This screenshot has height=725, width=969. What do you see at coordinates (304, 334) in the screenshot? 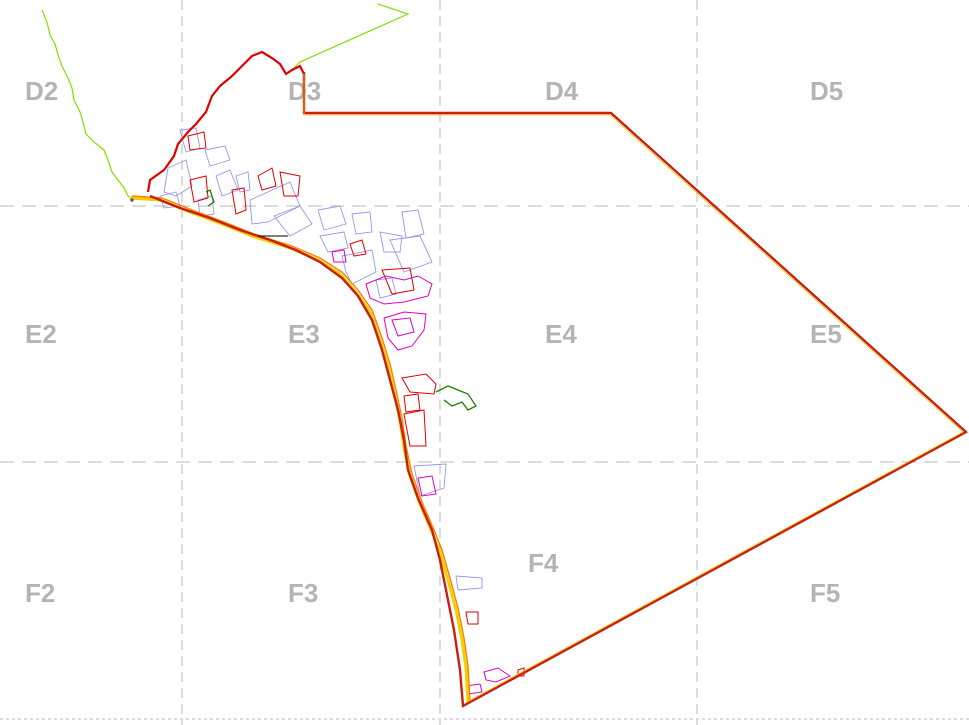
I see `grid-label-e3: E3` at bounding box center [304, 334].